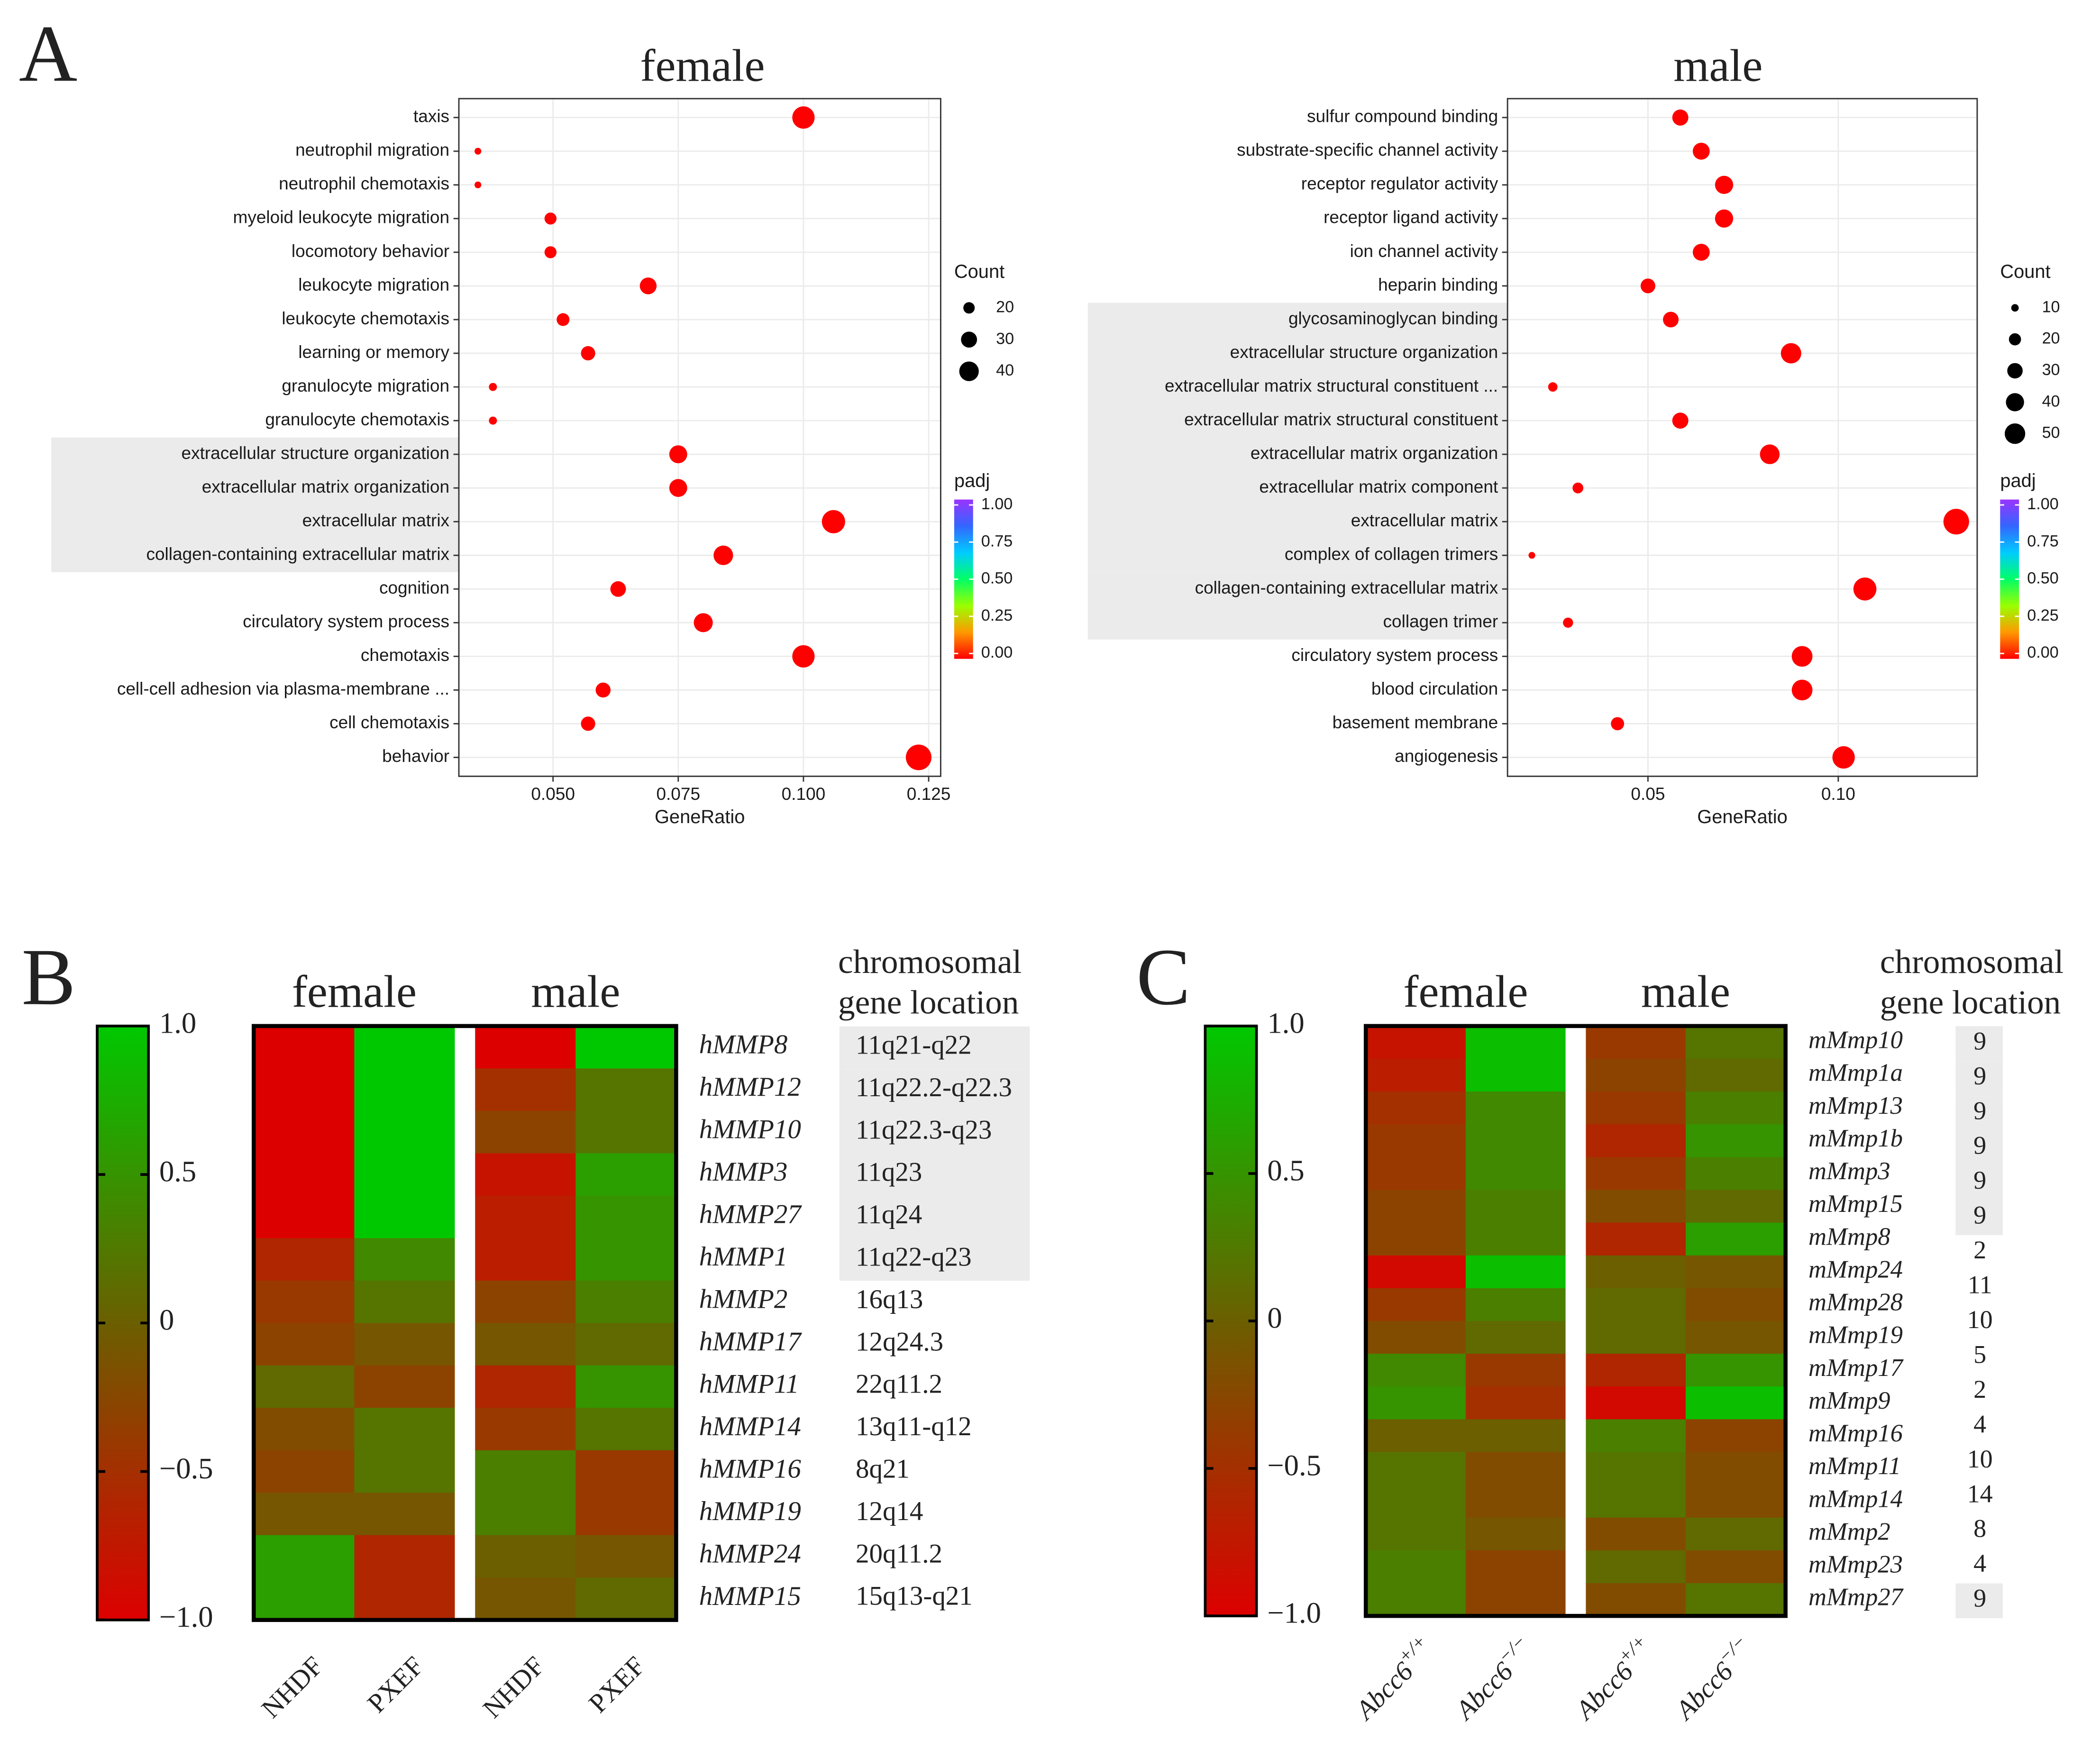 Image resolution: width=2100 pixels, height=1751 pixels. I want to click on y-tick-label: myeloid leukocyte migration, so click(341, 217).